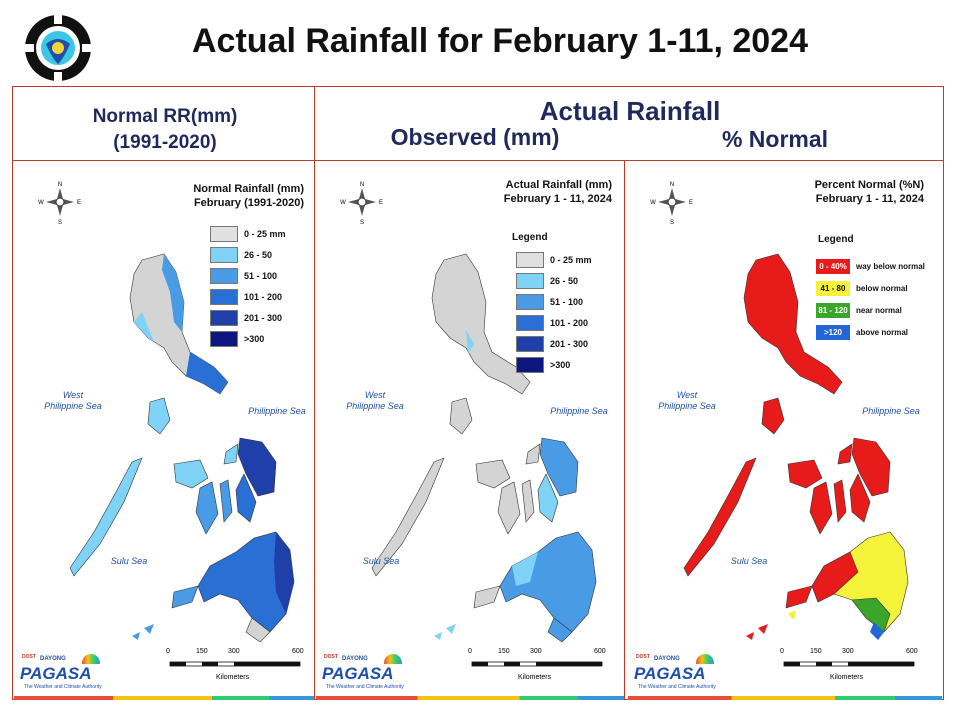 The width and height of the screenshot is (960, 720). What do you see at coordinates (554, 260) in the screenshot?
I see `observed-legend-row: 0 - 25 mm` at bounding box center [554, 260].